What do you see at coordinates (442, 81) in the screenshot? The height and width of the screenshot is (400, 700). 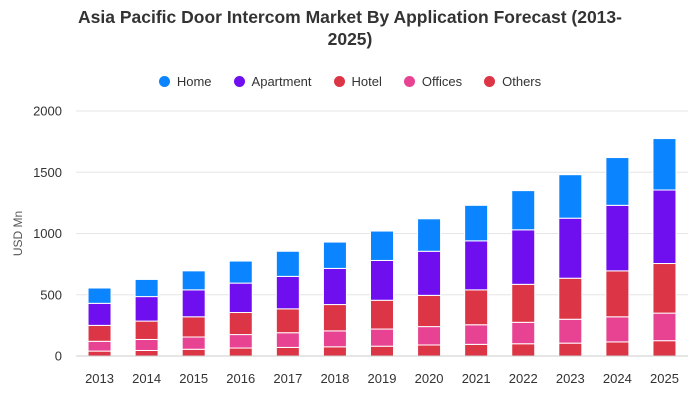 I see `legend-label-offices: Offices` at bounding box center [442, 81].